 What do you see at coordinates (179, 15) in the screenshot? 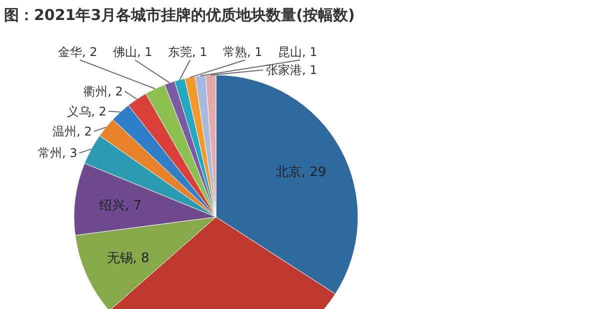
I see `title: 图：2021年3月各城市挂牌的优质地块数量(按幅数)` at bounding box center [179, 15].